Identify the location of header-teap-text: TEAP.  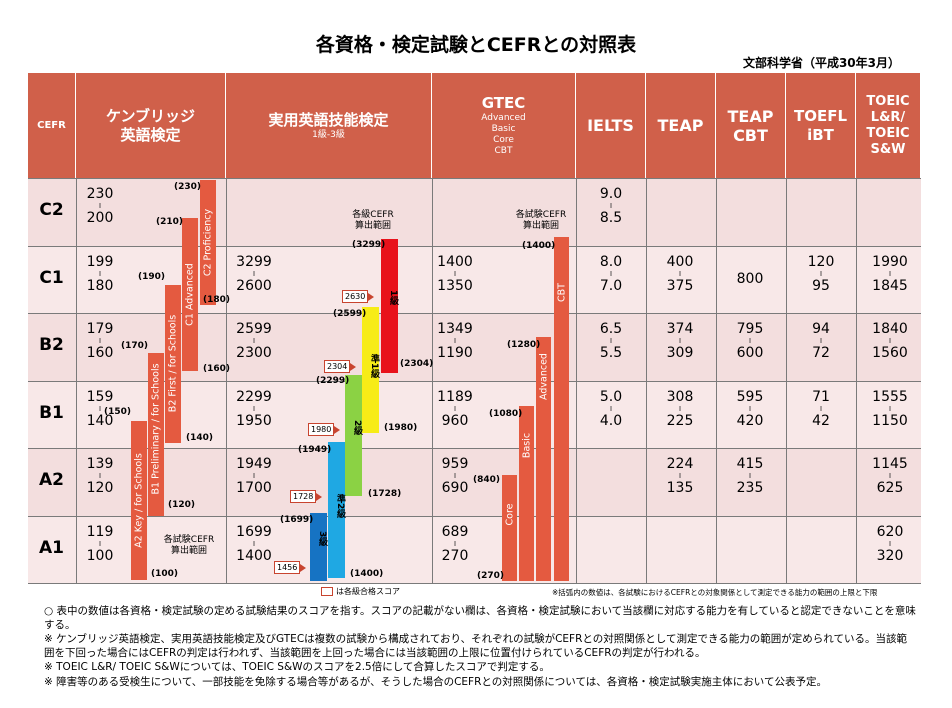
(680, 125).